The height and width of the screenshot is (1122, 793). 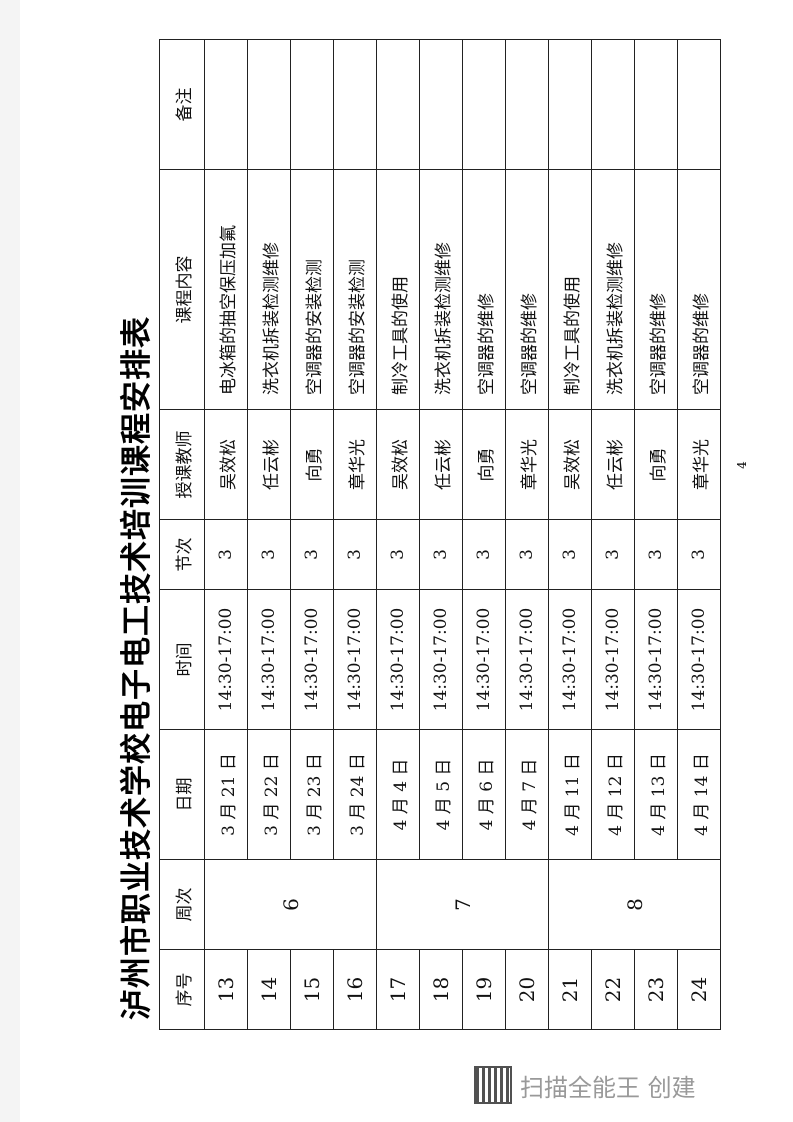 I want to click on watermark-text: 扫描全能王 创建, so click(x=608, y=1087).